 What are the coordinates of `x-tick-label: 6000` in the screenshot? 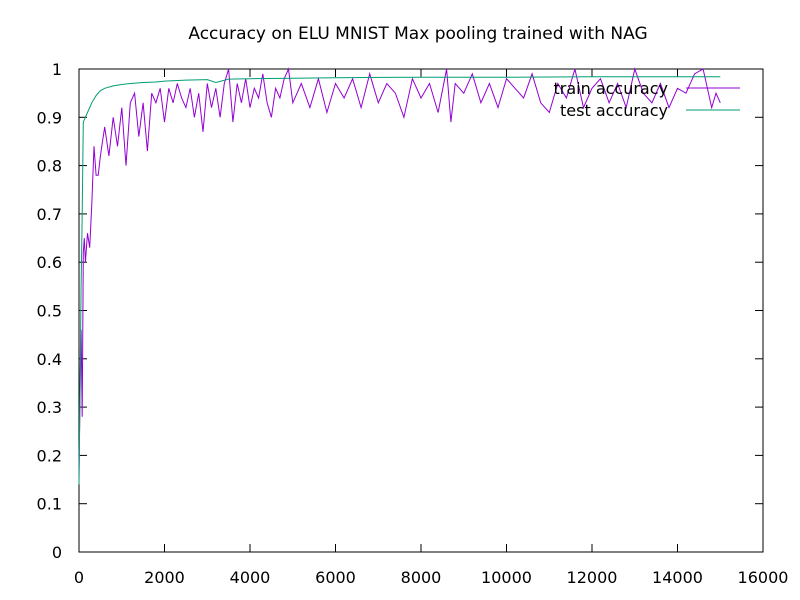 It's located at (335, 577).